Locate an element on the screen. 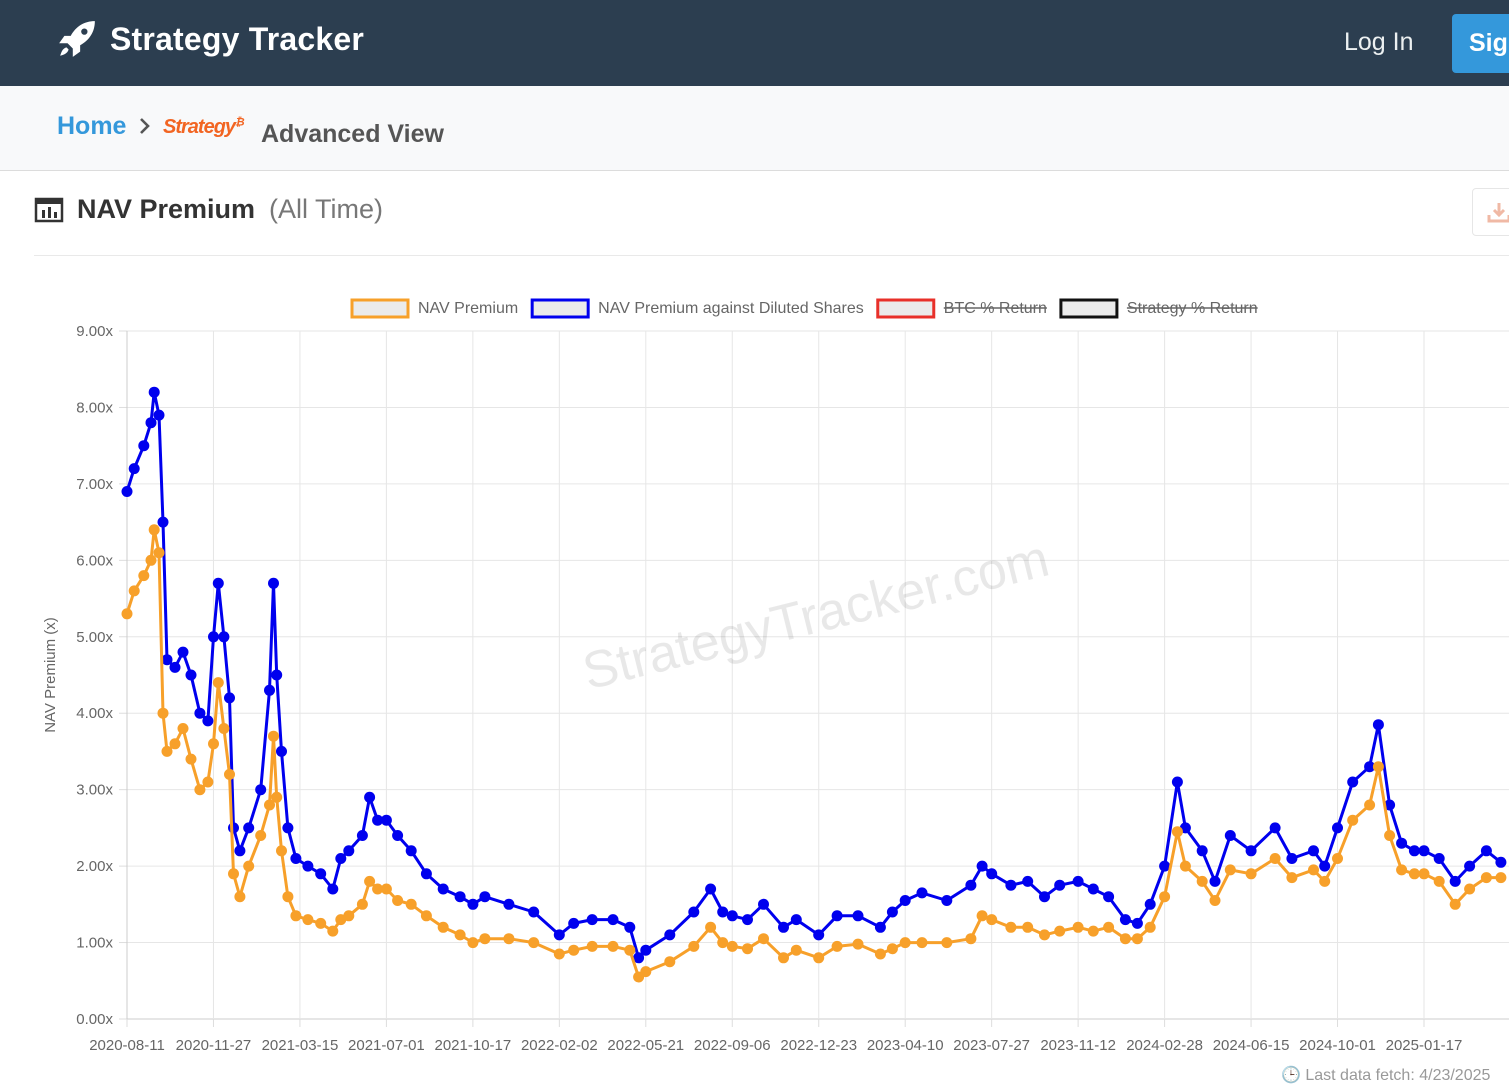 This screenshot has height=1091, width=1509. login-link: Log In is located at coordinates (1379, 42).